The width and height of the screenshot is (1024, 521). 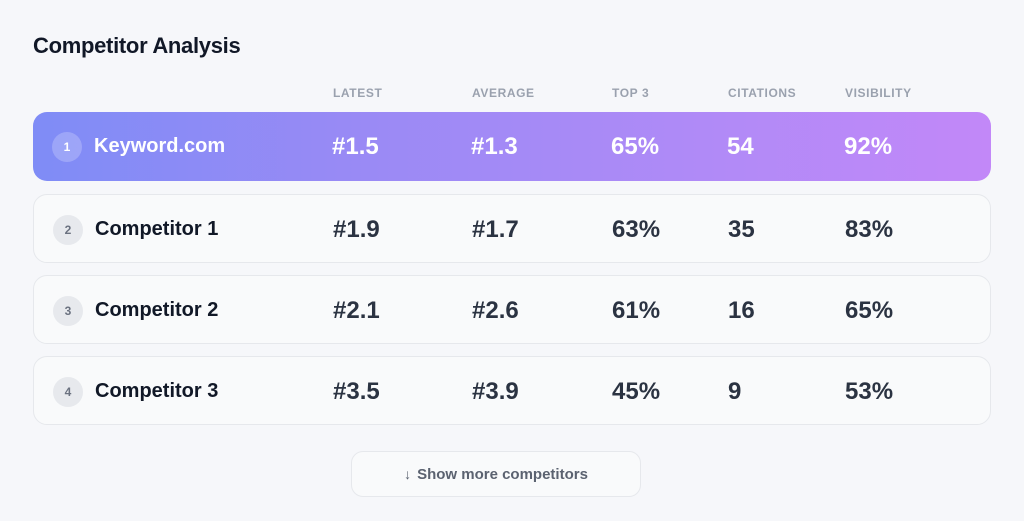 What do you see at coordinates (869, 391) in the screenshot?
I see `visibility-value: 53%` at bounding box center [869, 391].